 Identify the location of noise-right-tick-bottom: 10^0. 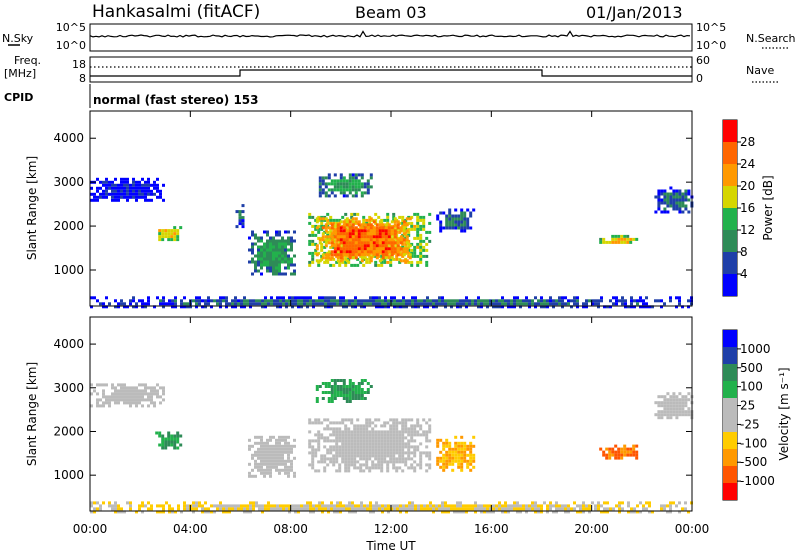
(711, 45).